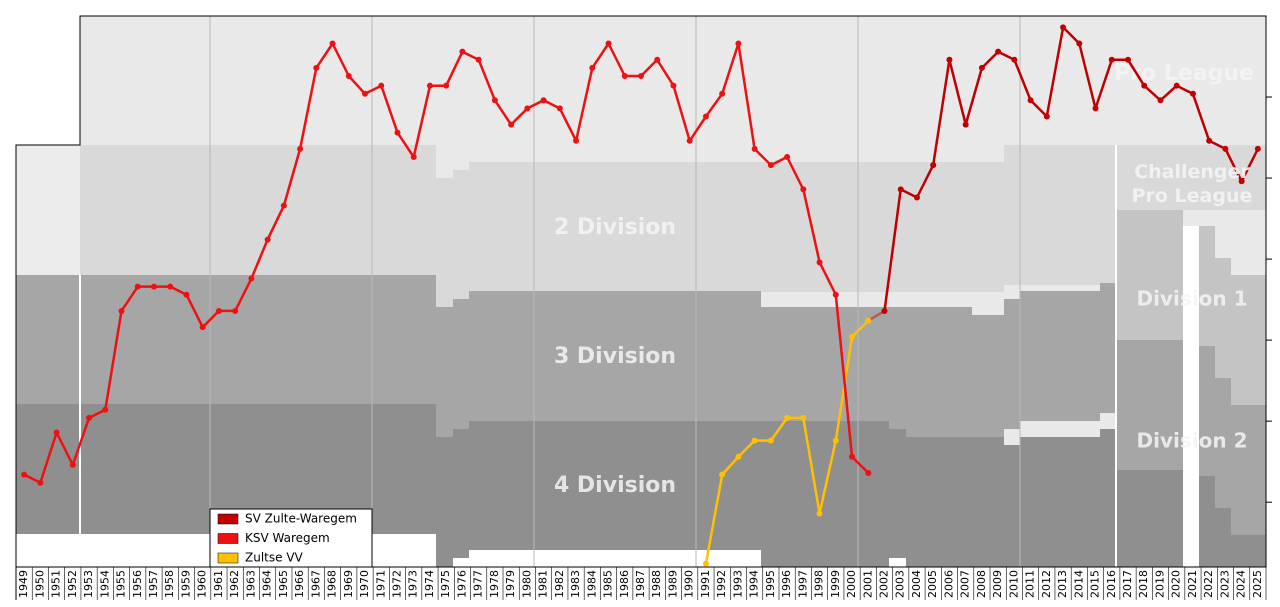 The image size is (1280, 607). What do you see at coordinates (802, 584) in the screenshot?
I see `x-tick-label: 1997` at bounding box center [802, 584].